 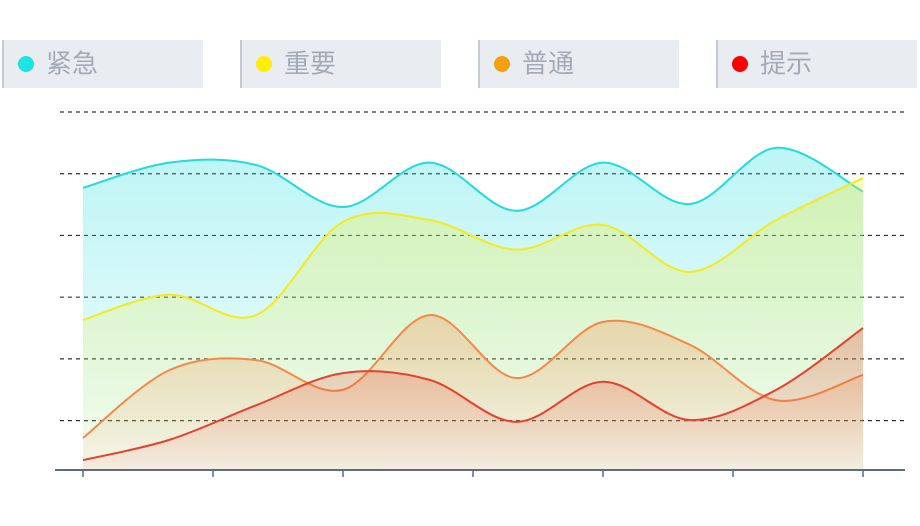 What do you see at coordinates (72, 65) in the screenshot?
I see `legend-label: 紧急` at bounding box center [72, 65].